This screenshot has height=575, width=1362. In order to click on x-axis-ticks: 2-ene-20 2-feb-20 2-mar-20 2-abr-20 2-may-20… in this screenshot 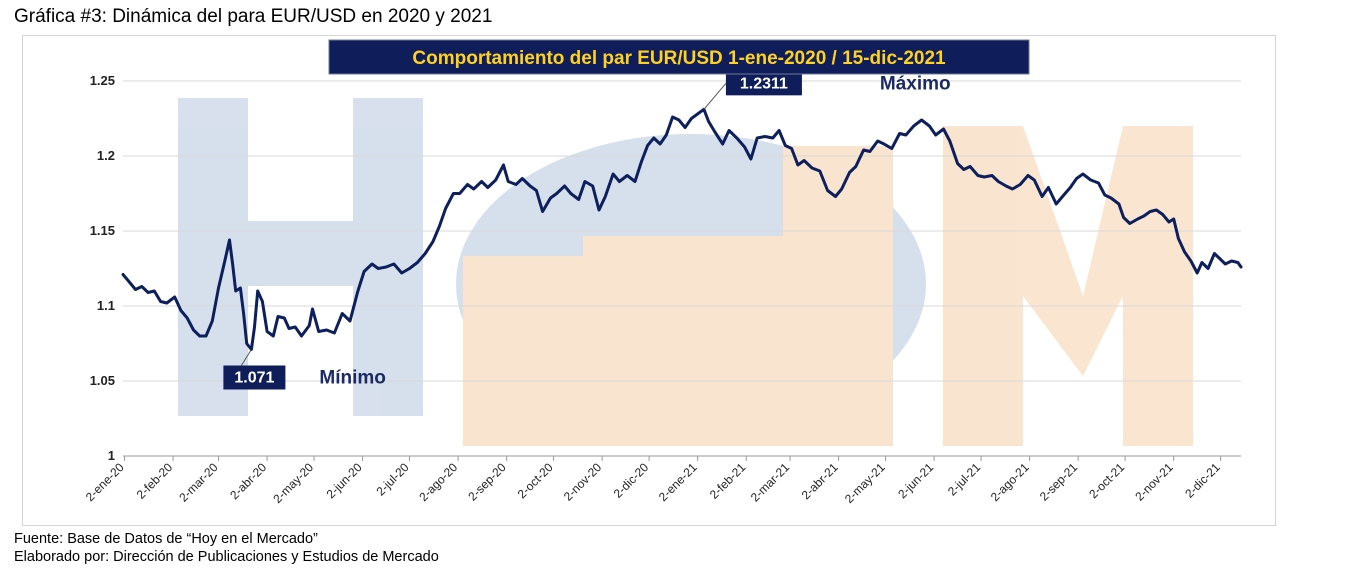, I will do `click(653, 481)`.